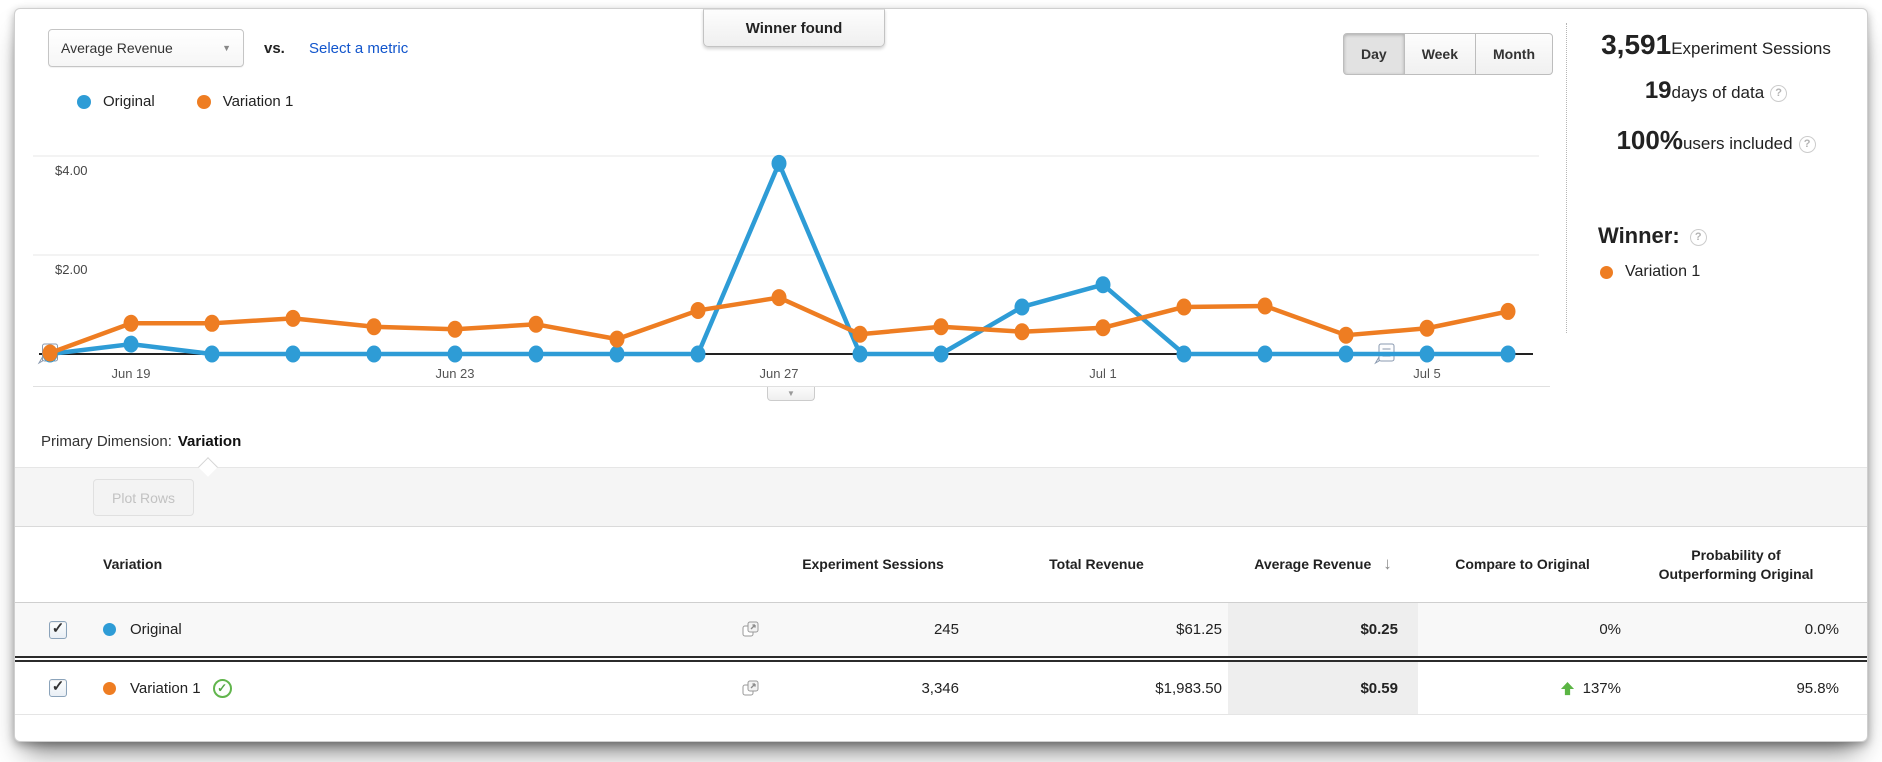  I want to click on variation-name: Variation 1, so click(165, 688).